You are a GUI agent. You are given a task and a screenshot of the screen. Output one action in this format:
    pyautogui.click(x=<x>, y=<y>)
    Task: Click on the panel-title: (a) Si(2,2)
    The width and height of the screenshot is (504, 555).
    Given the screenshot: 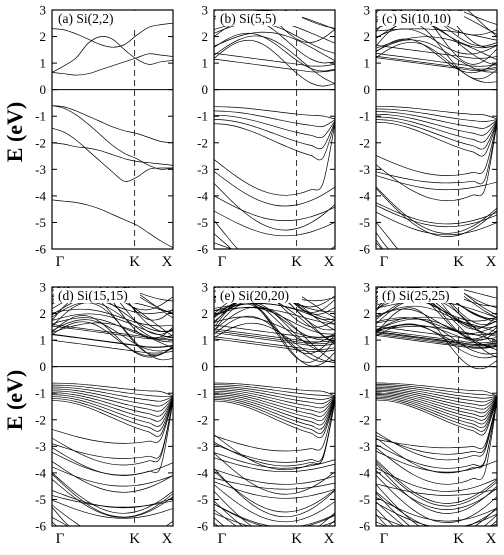 What is the action you would take?
    pyautogui.click(x=85, y=18)
    